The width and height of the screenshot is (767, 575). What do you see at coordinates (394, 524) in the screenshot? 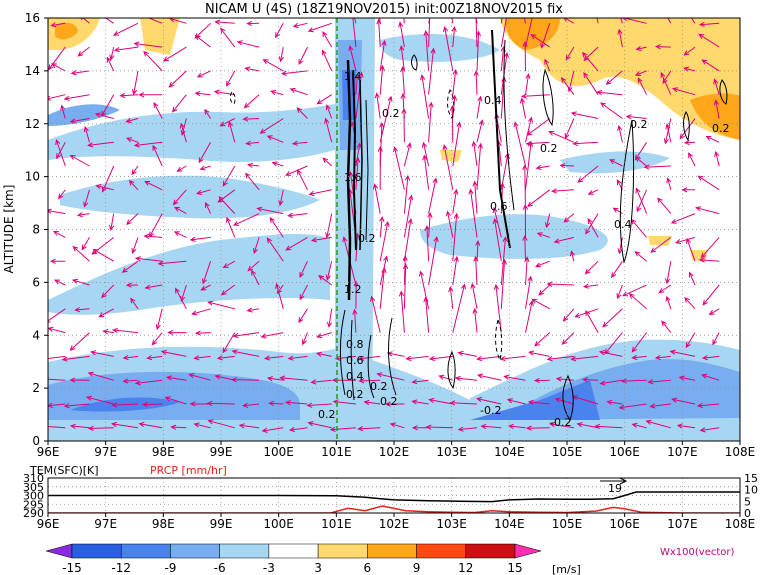
I see `x-tick-label: 102E` at bounding box center [394, 524].